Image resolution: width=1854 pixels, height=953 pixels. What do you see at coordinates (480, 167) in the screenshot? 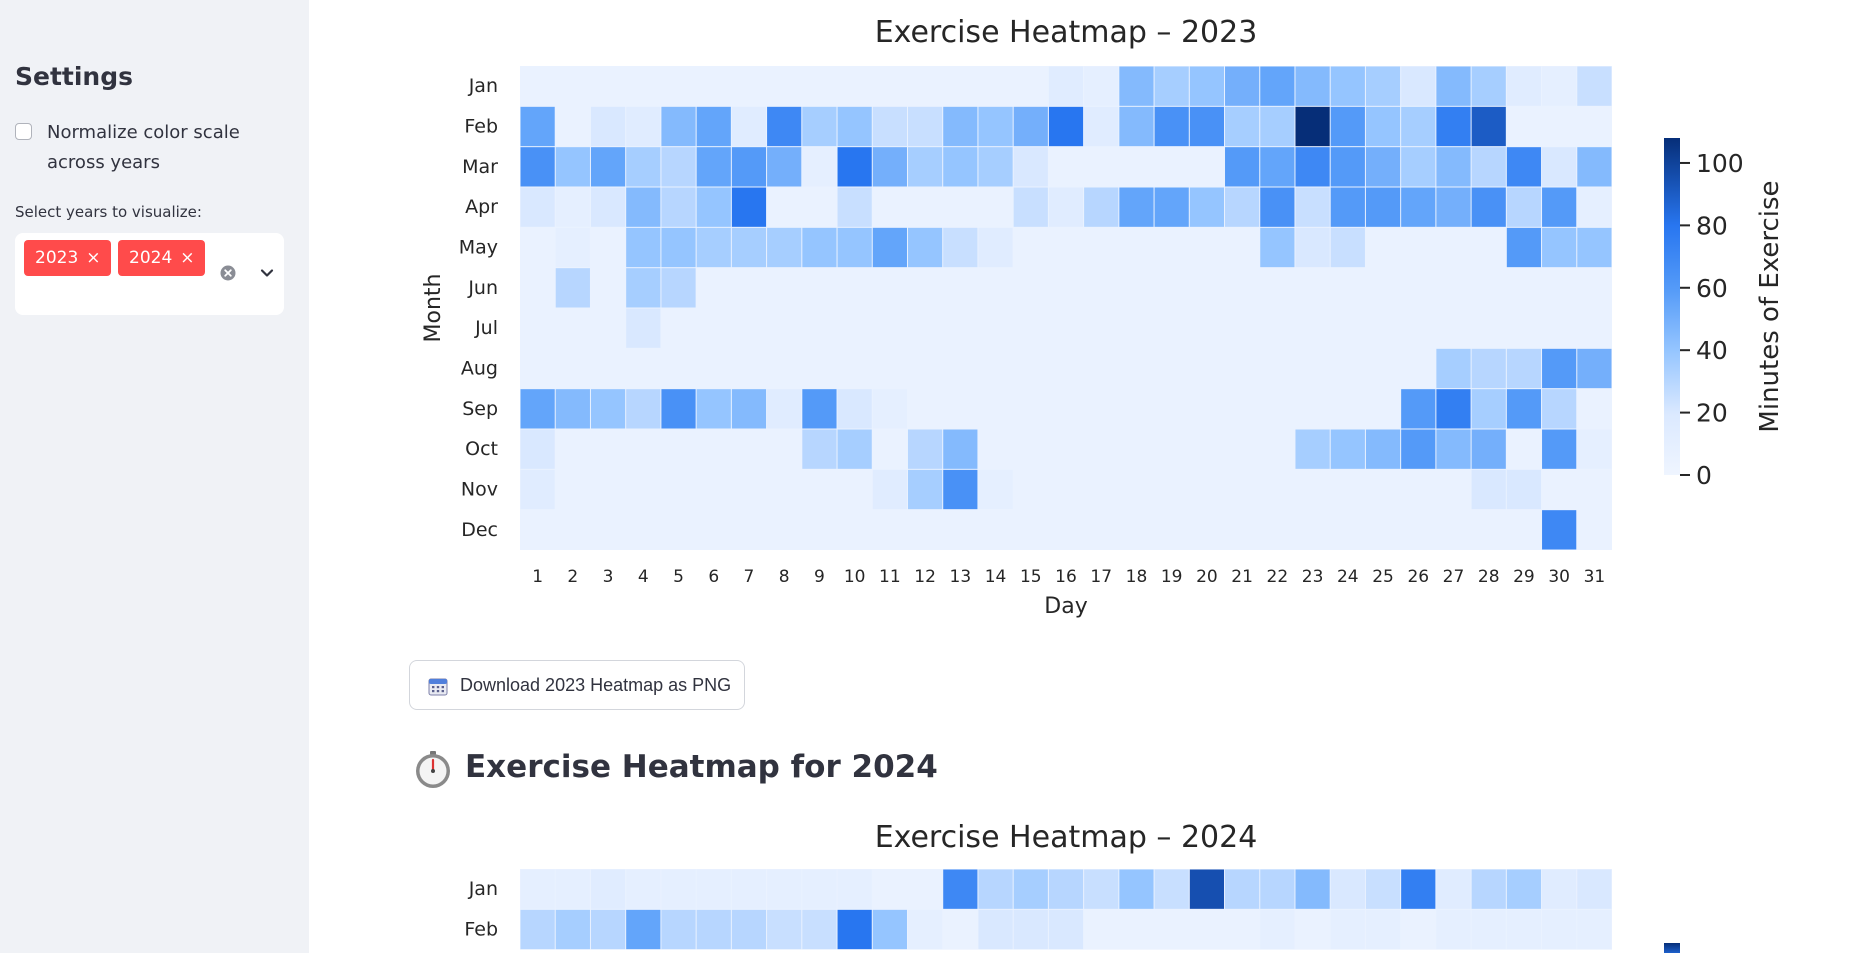
I see `y-tick-label: Mar` at bounding box center [480, 167].